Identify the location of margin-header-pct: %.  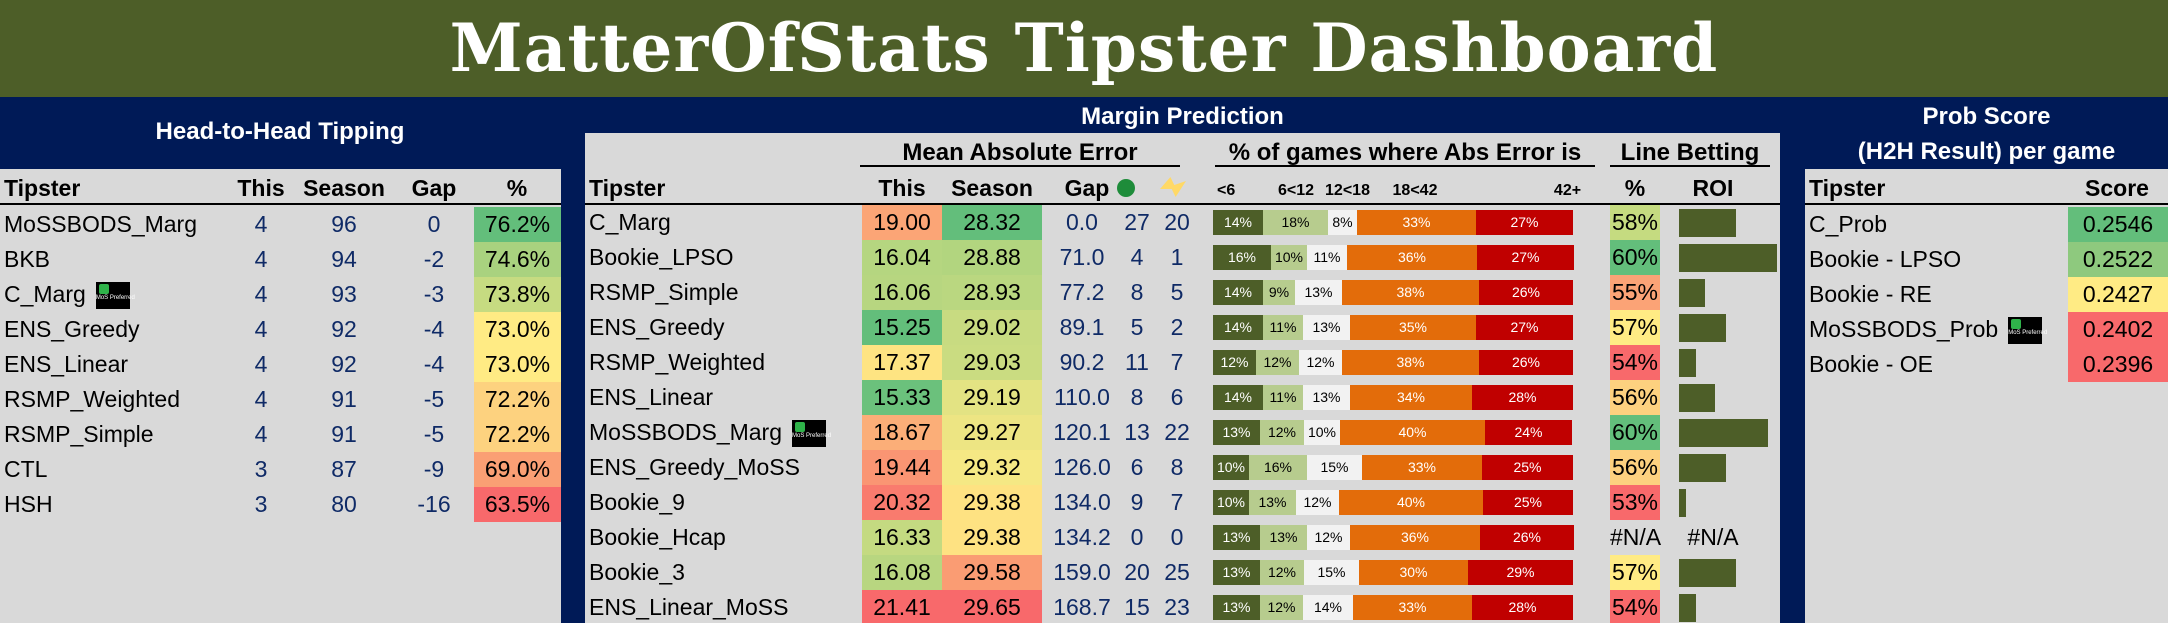
(1635, 188).